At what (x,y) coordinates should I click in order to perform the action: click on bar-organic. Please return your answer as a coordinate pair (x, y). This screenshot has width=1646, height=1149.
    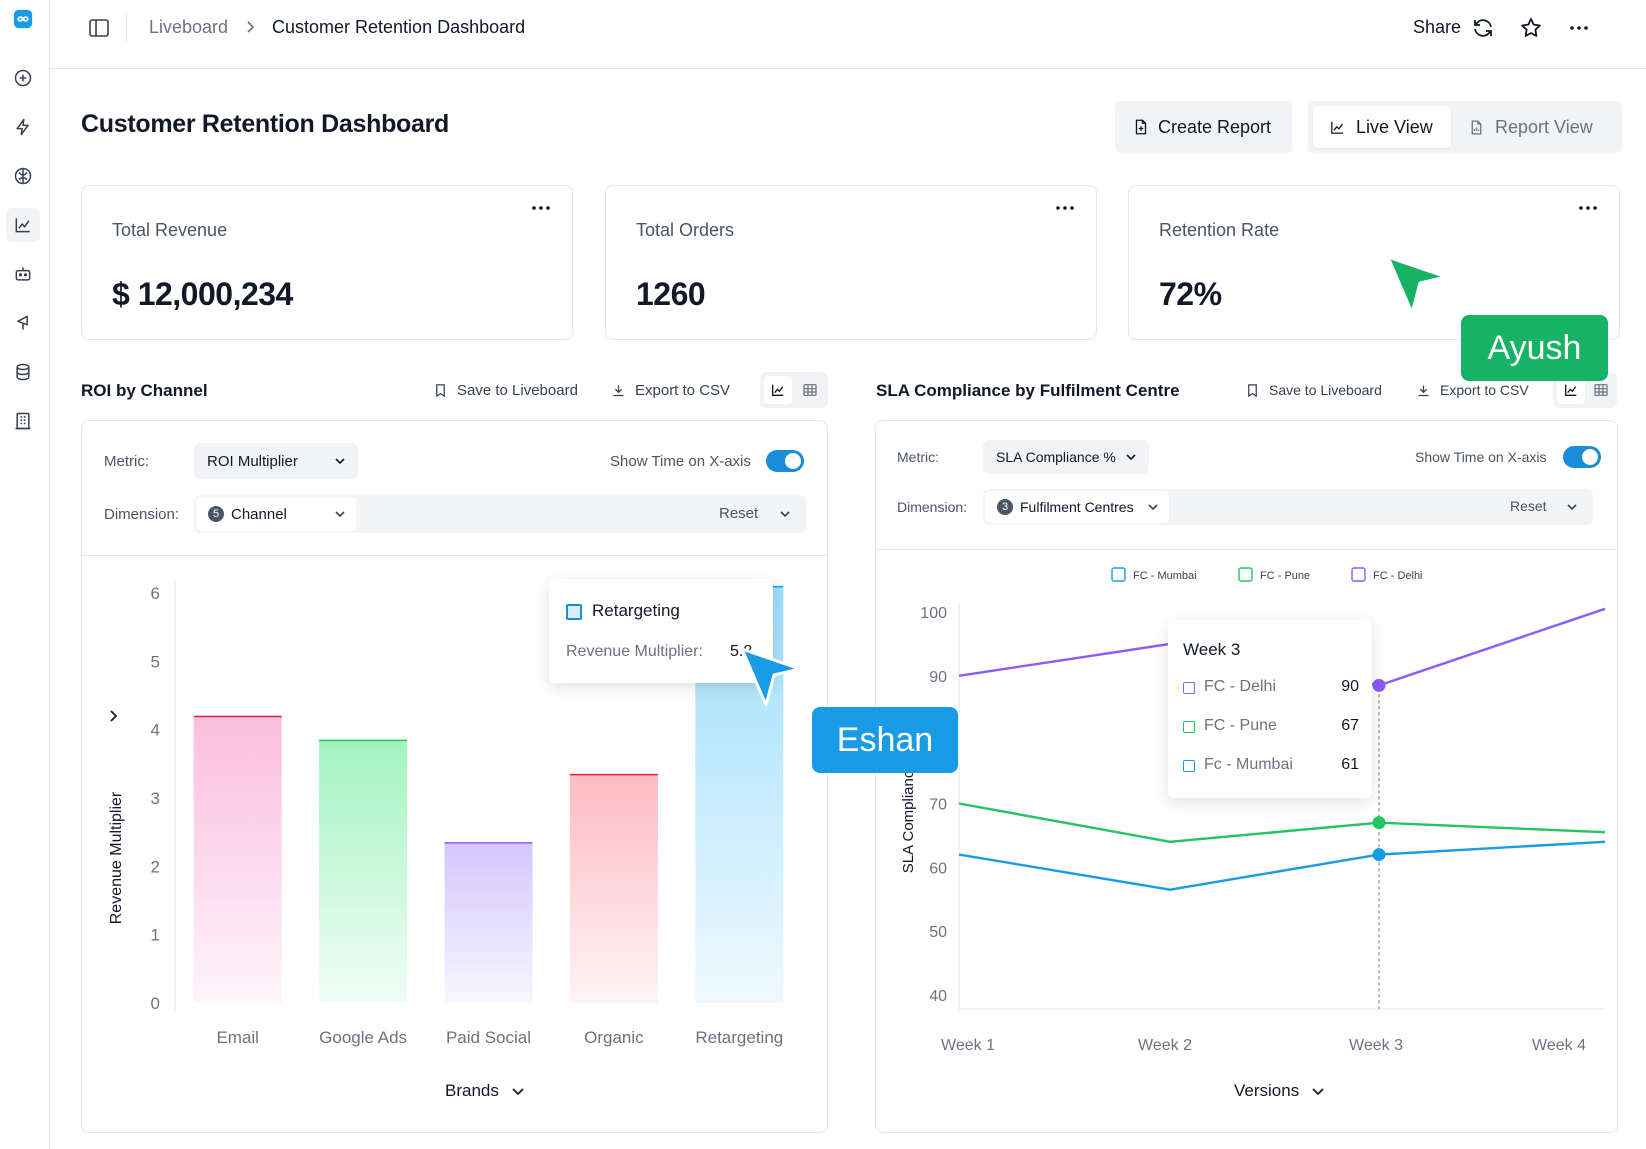
    Looking at the image, I should click on (613, 888).